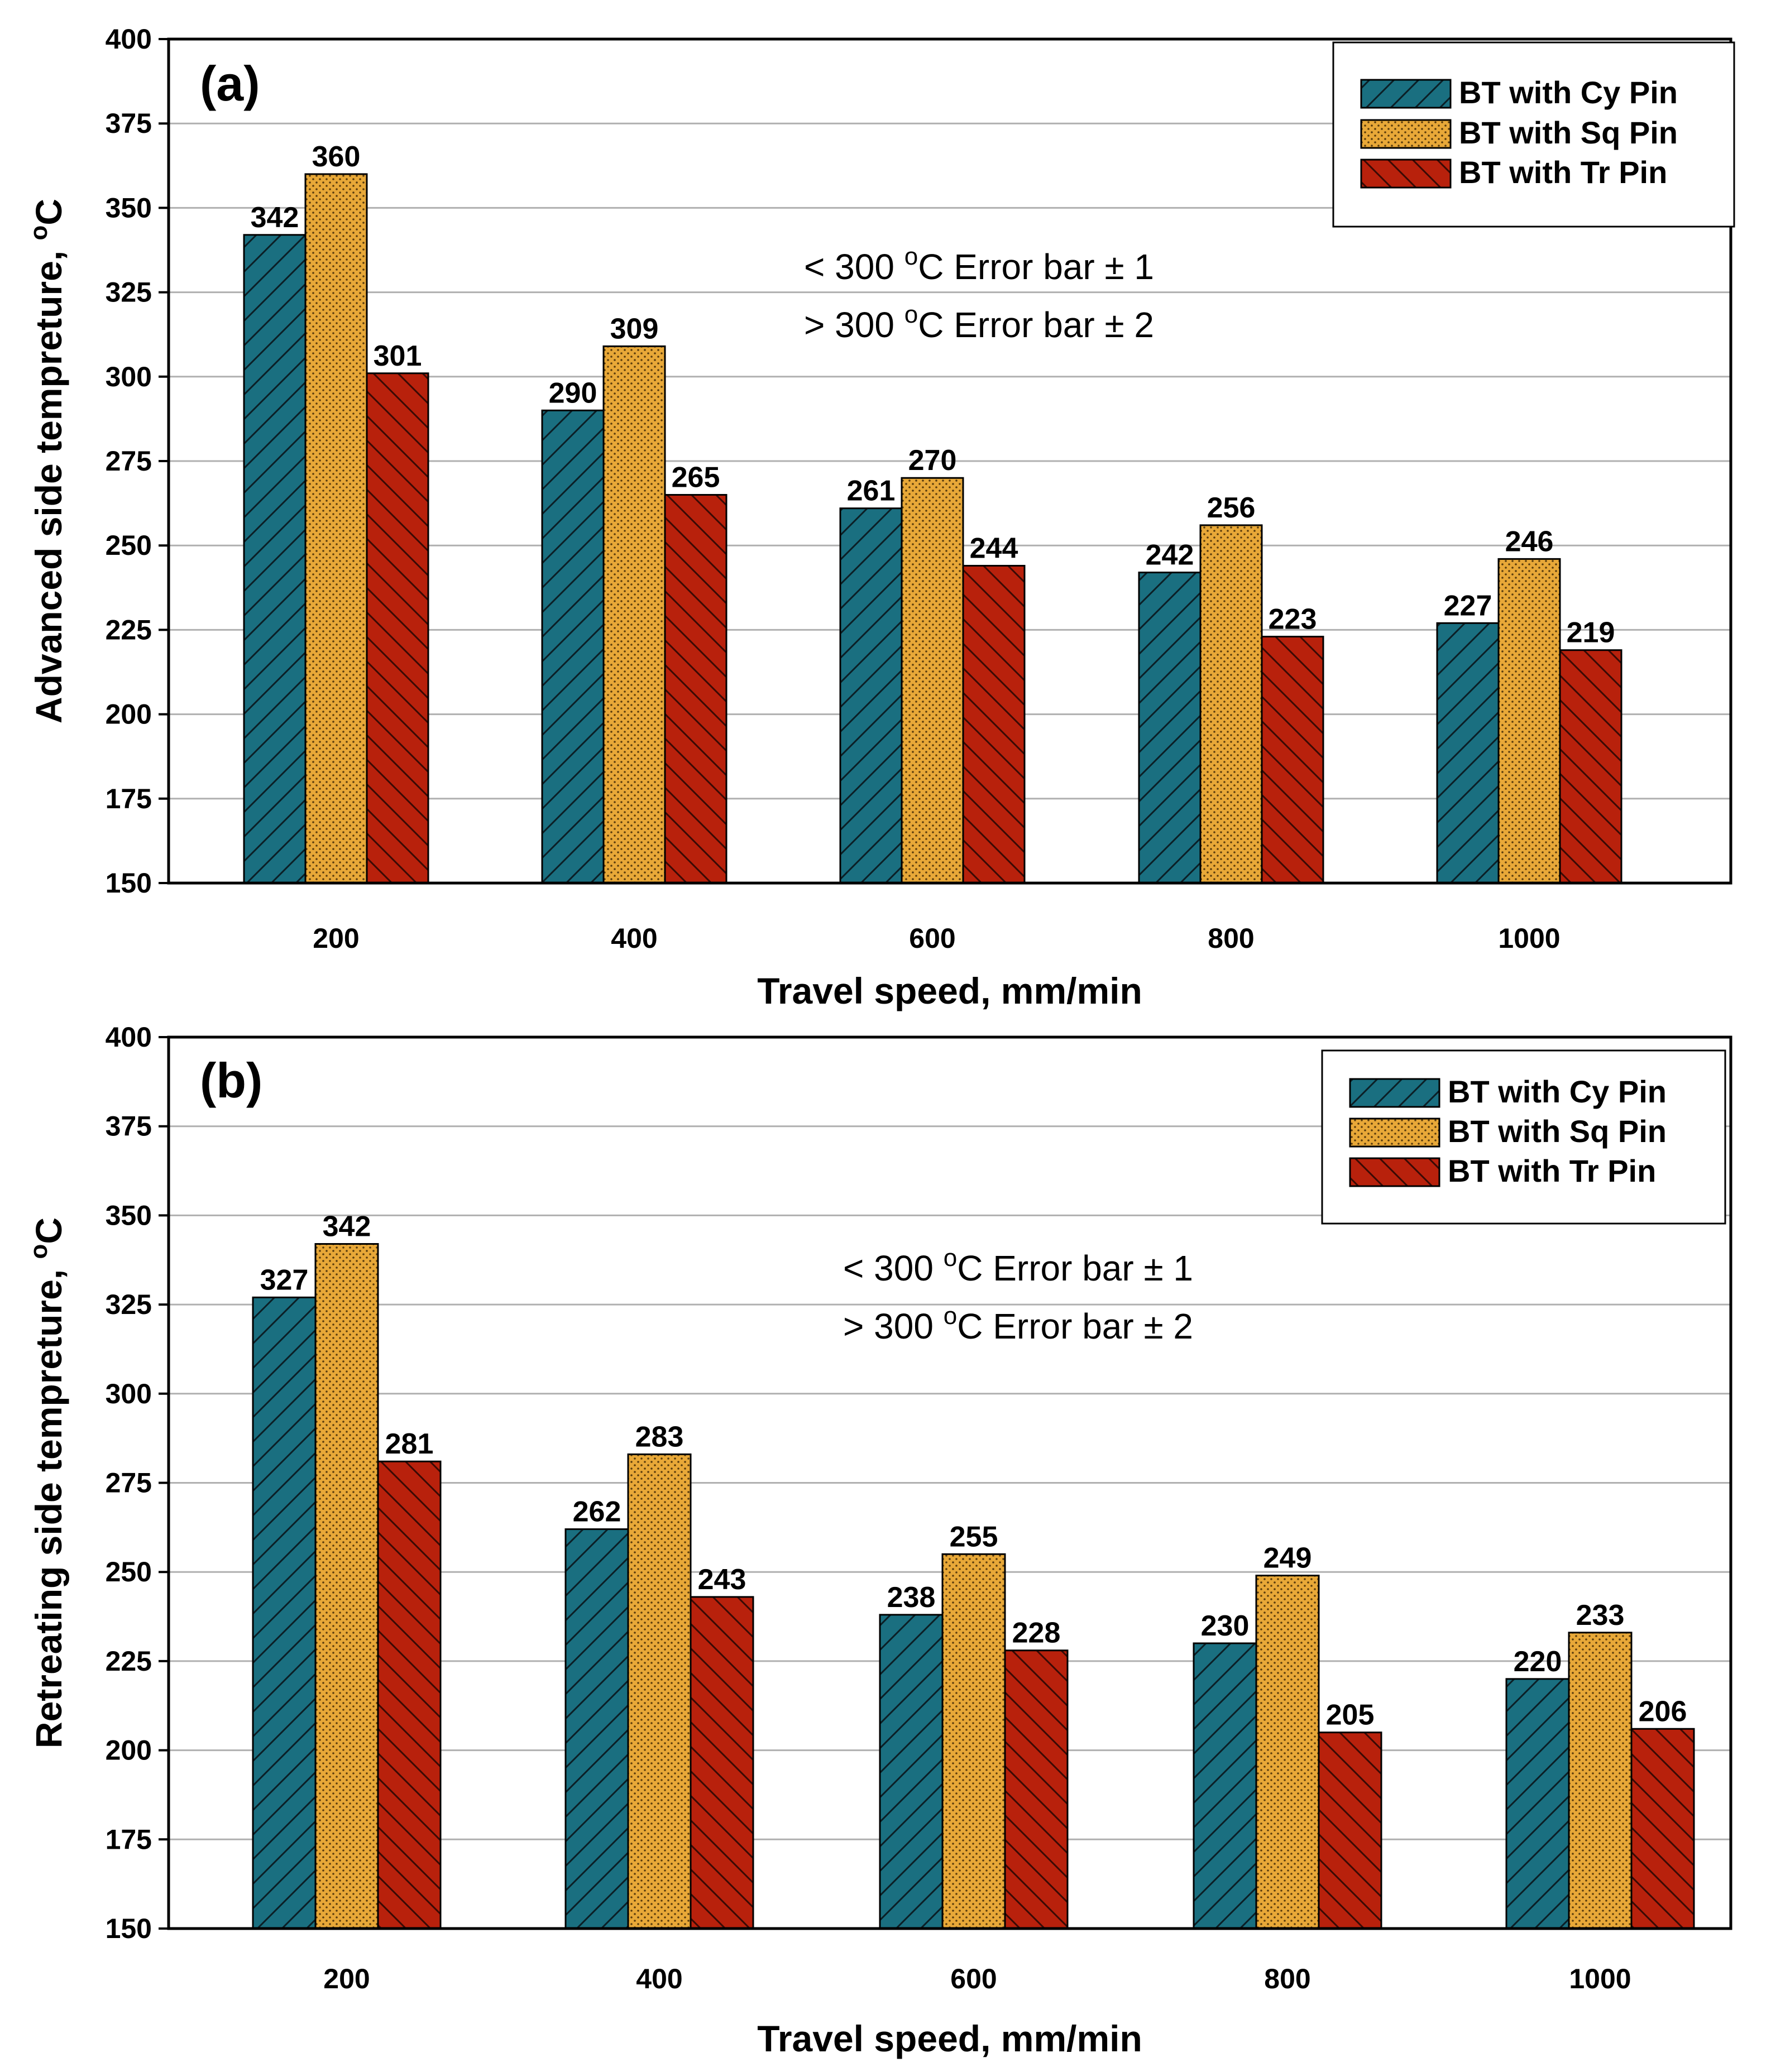 Image resolution: width=1771 pixels, height=2072 pixels. I want to click on data-label: 223, so click(1293, 619).